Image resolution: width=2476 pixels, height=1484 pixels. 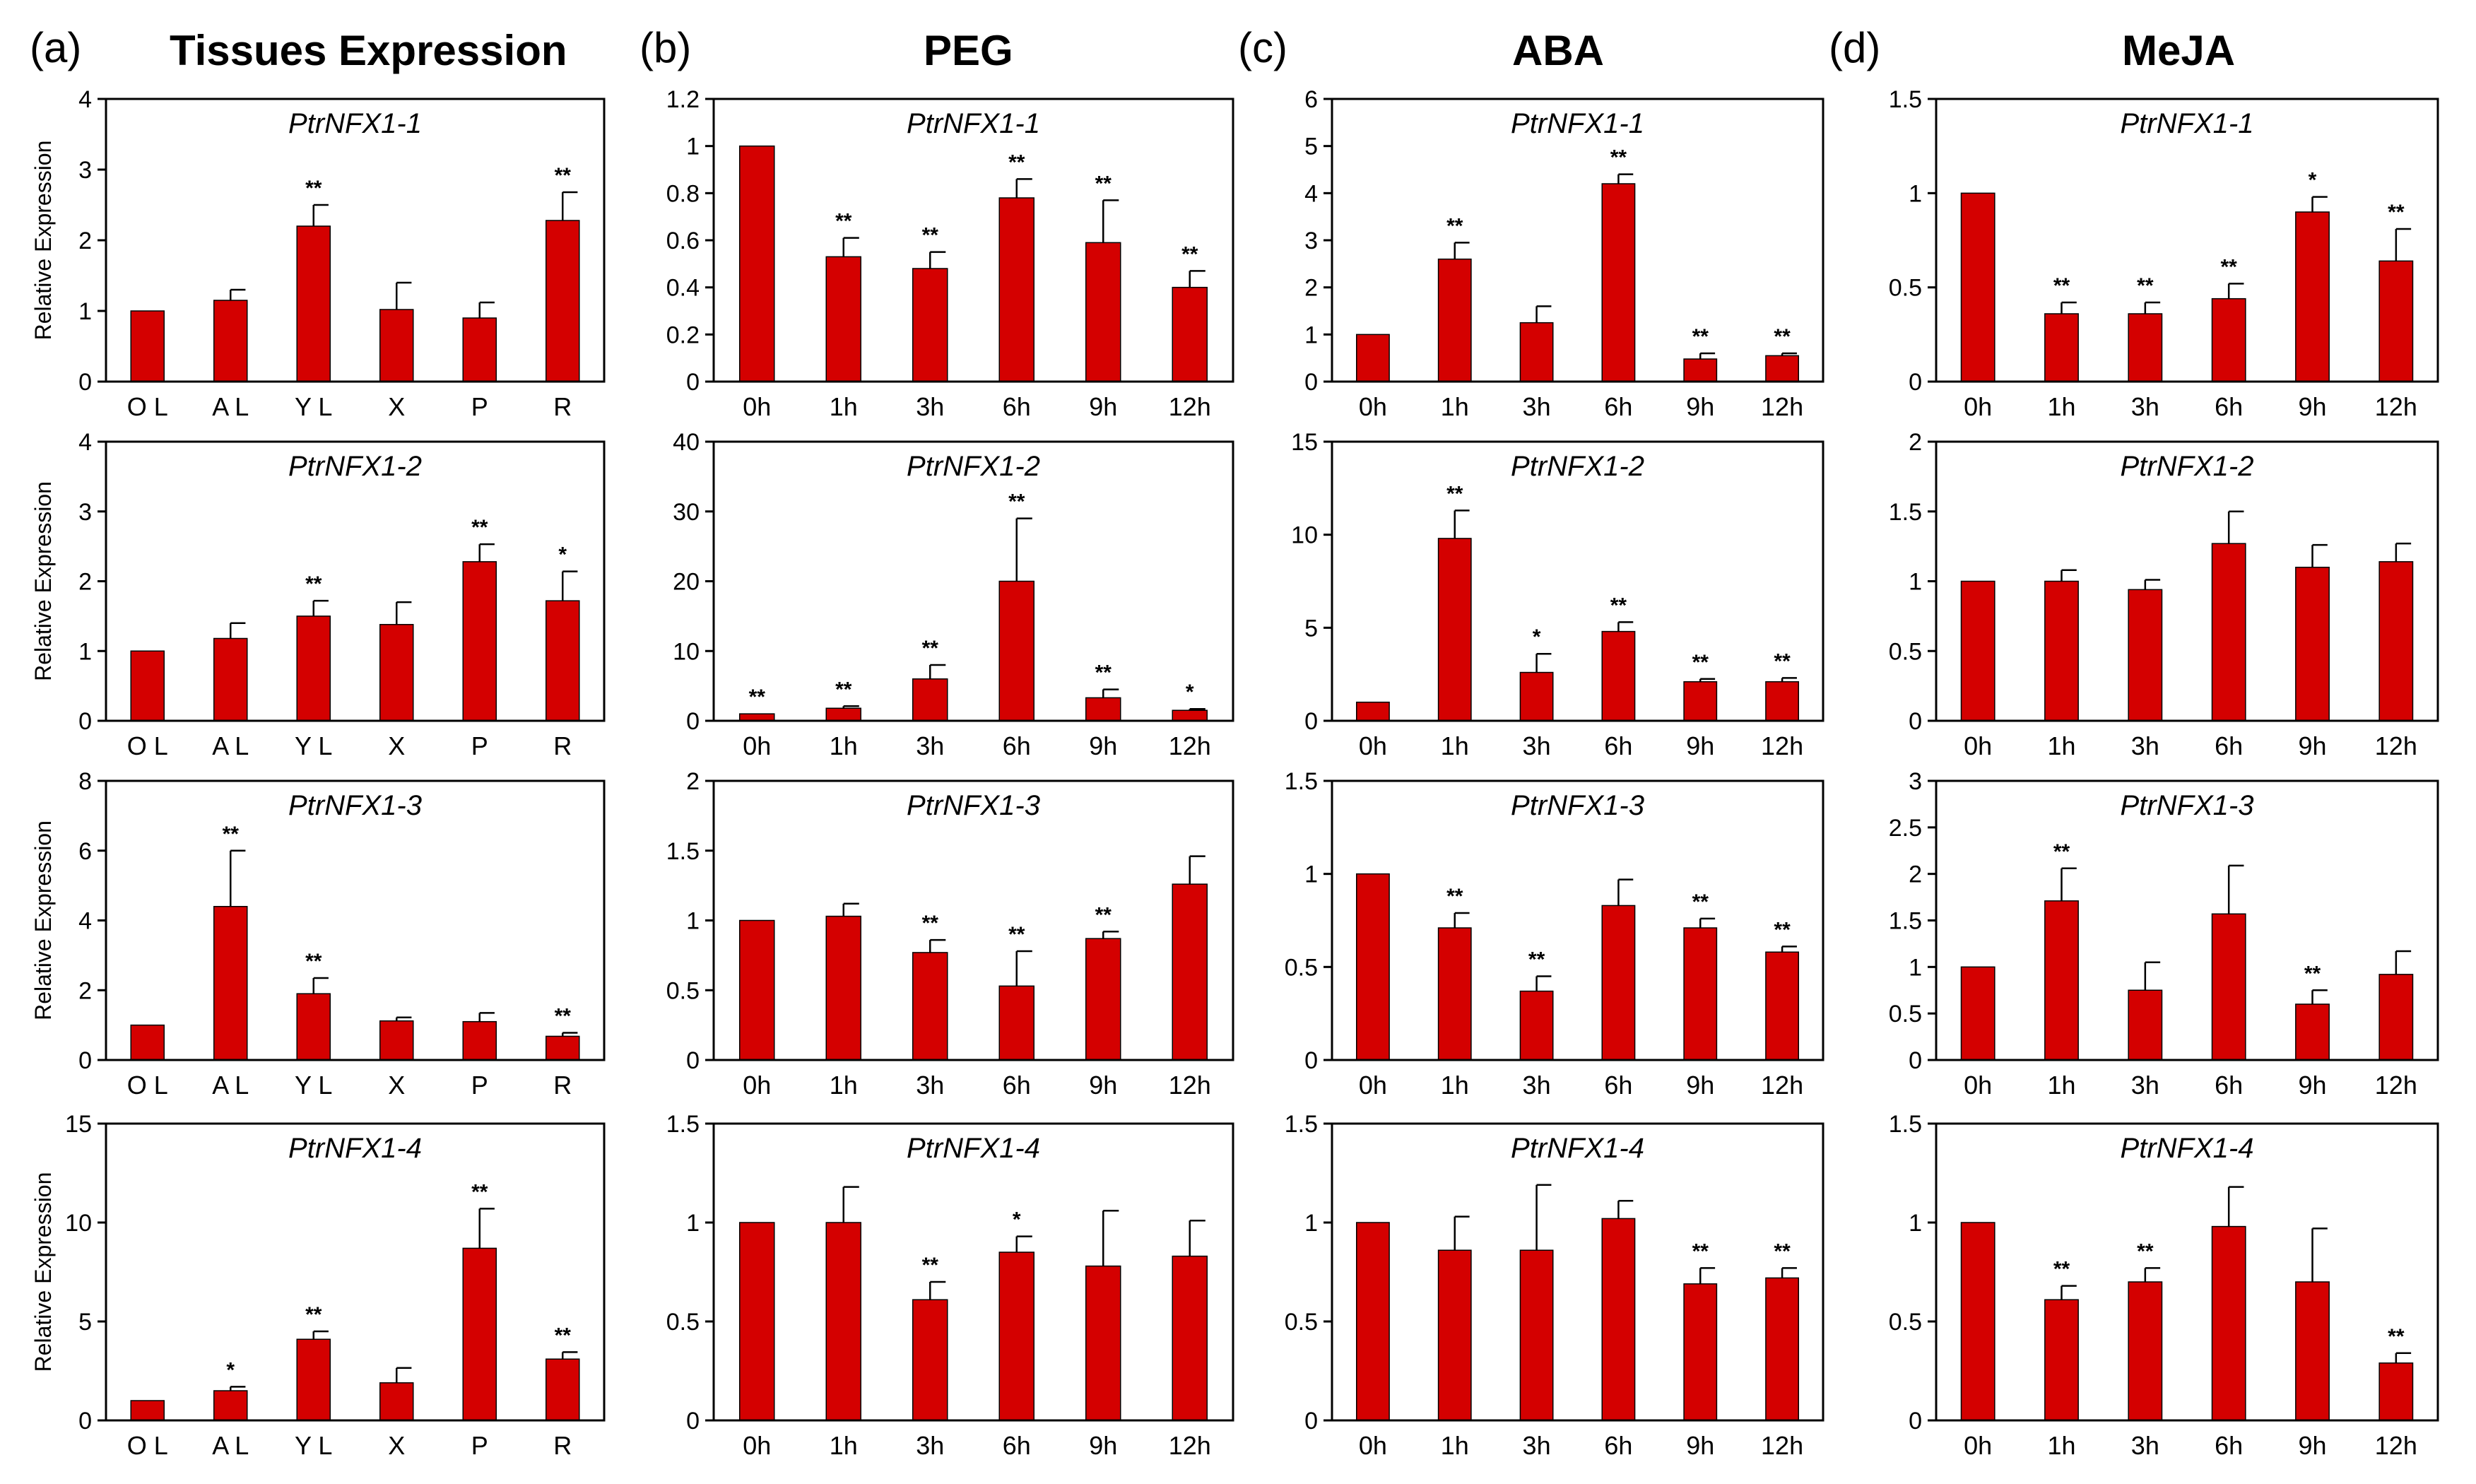 I want to click on bar-R, so click(x=563, y=661).